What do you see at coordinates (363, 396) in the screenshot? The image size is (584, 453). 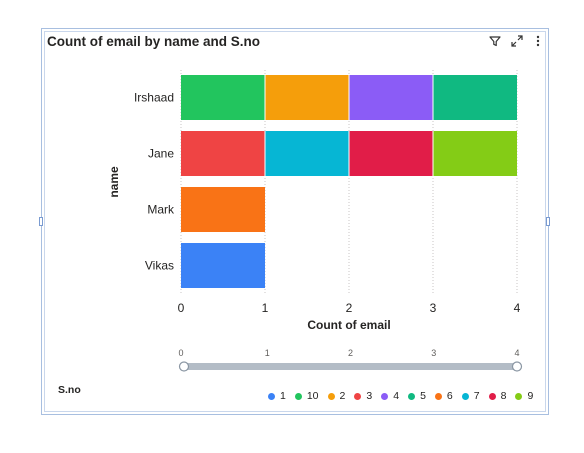 I see `legend-item-3: 3` at bounding box center [363, 396].